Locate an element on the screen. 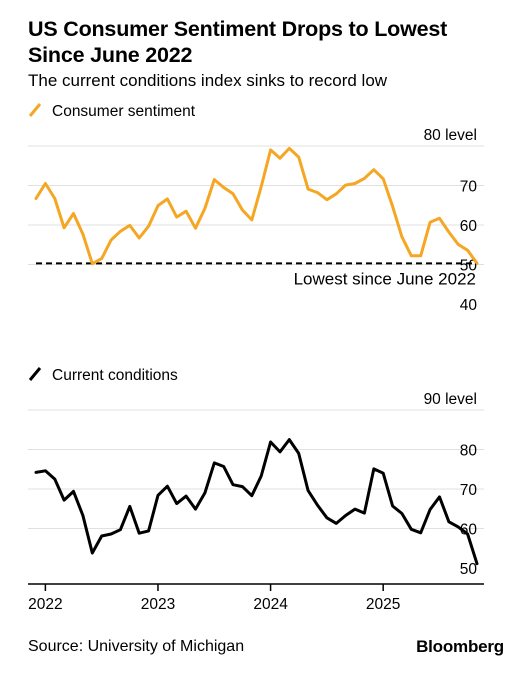 Image resolution: width=532 pixels, height=680 pixels. conditions-legend-swatch is located at coordinates (35, 374).